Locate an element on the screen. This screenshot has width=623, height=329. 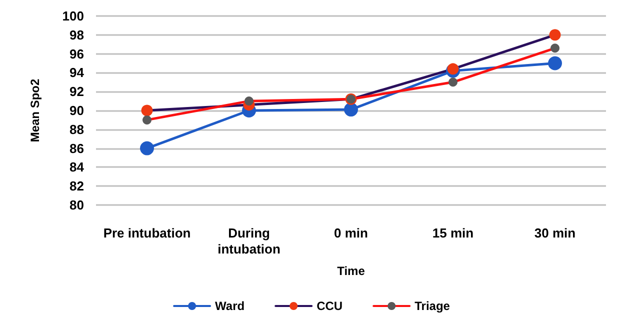
x-tick-label: 30 min is located at coordinates (555, 233).